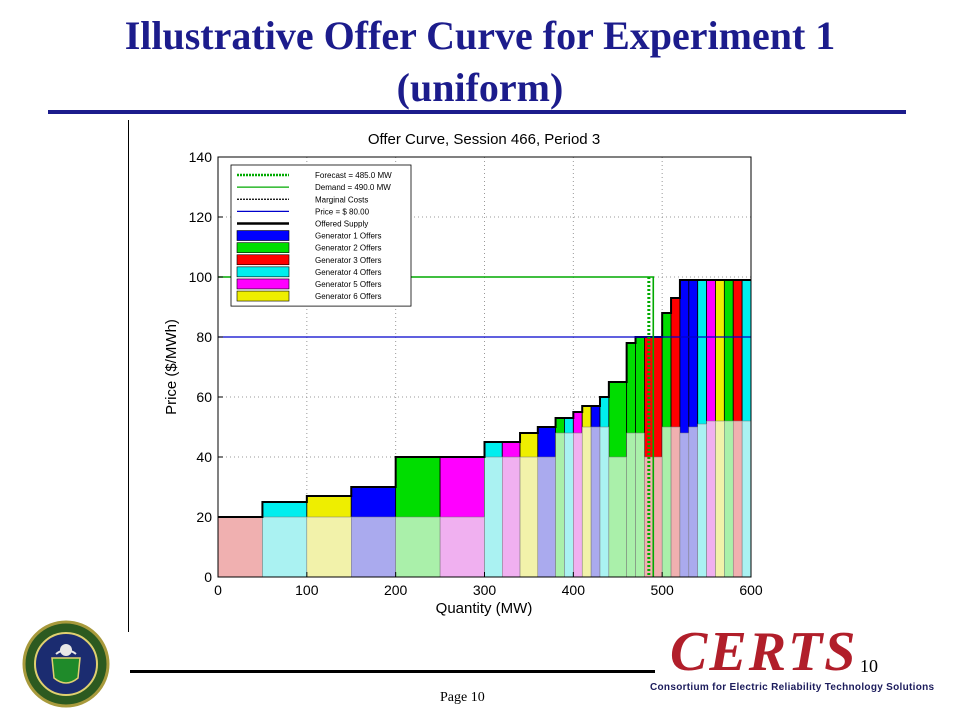 The image size is (960, 720). I want to click on x-tick-label: 600, so click(751, 590).